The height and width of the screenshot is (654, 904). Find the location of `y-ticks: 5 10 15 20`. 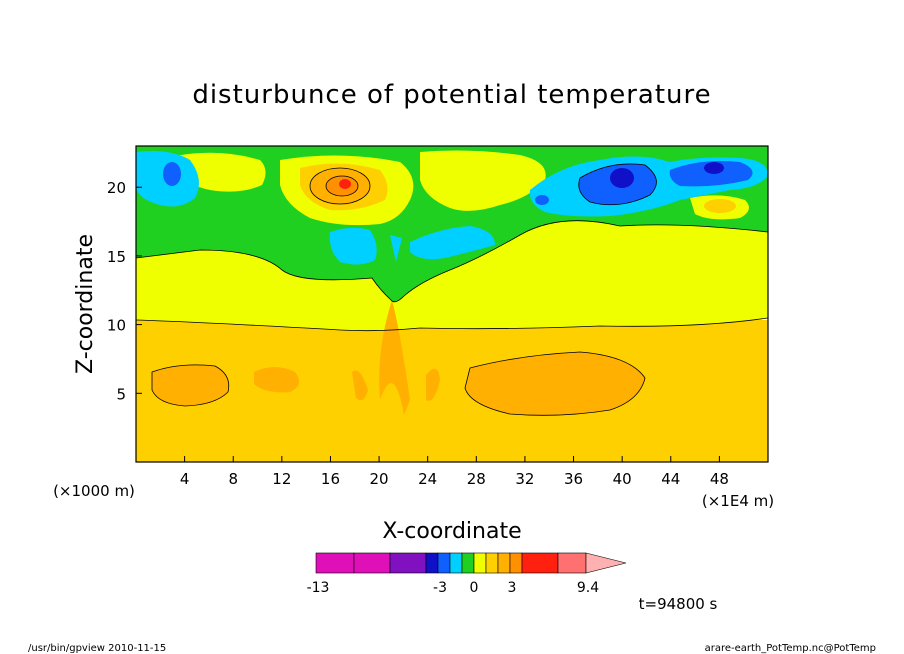

y-ticks: 5 10 15 20 is located at coordinates (124, 291).